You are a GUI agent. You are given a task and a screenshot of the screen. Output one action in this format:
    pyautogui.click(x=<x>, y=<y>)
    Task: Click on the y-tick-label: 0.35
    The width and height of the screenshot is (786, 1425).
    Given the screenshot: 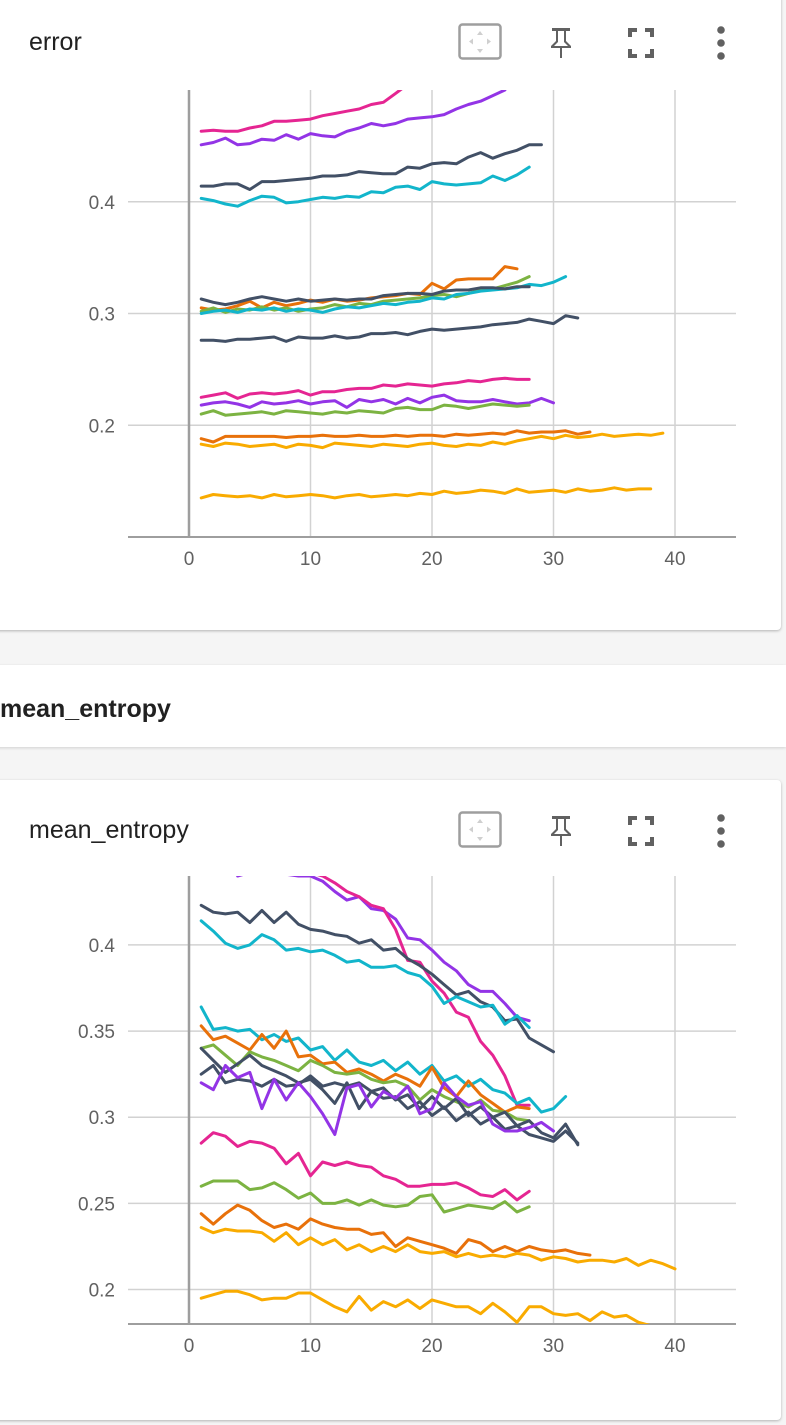 What is the action you would take?
    pyautogui.click(x=96, y=1032)
    